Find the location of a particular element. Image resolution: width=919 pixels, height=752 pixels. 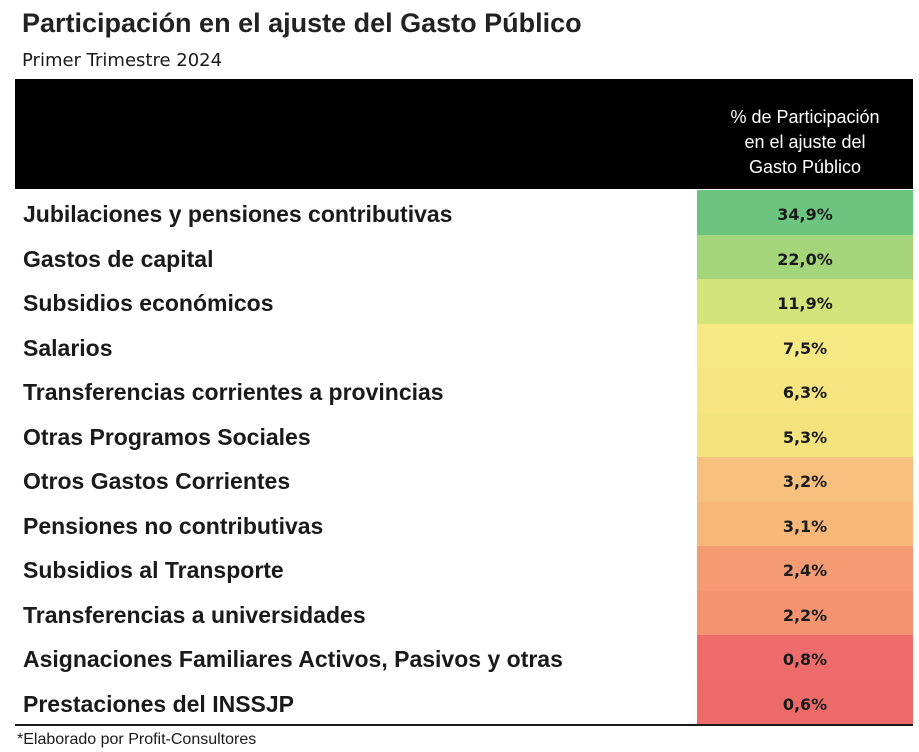

value-cell: 3,1% is located at coordinates (805, 523).